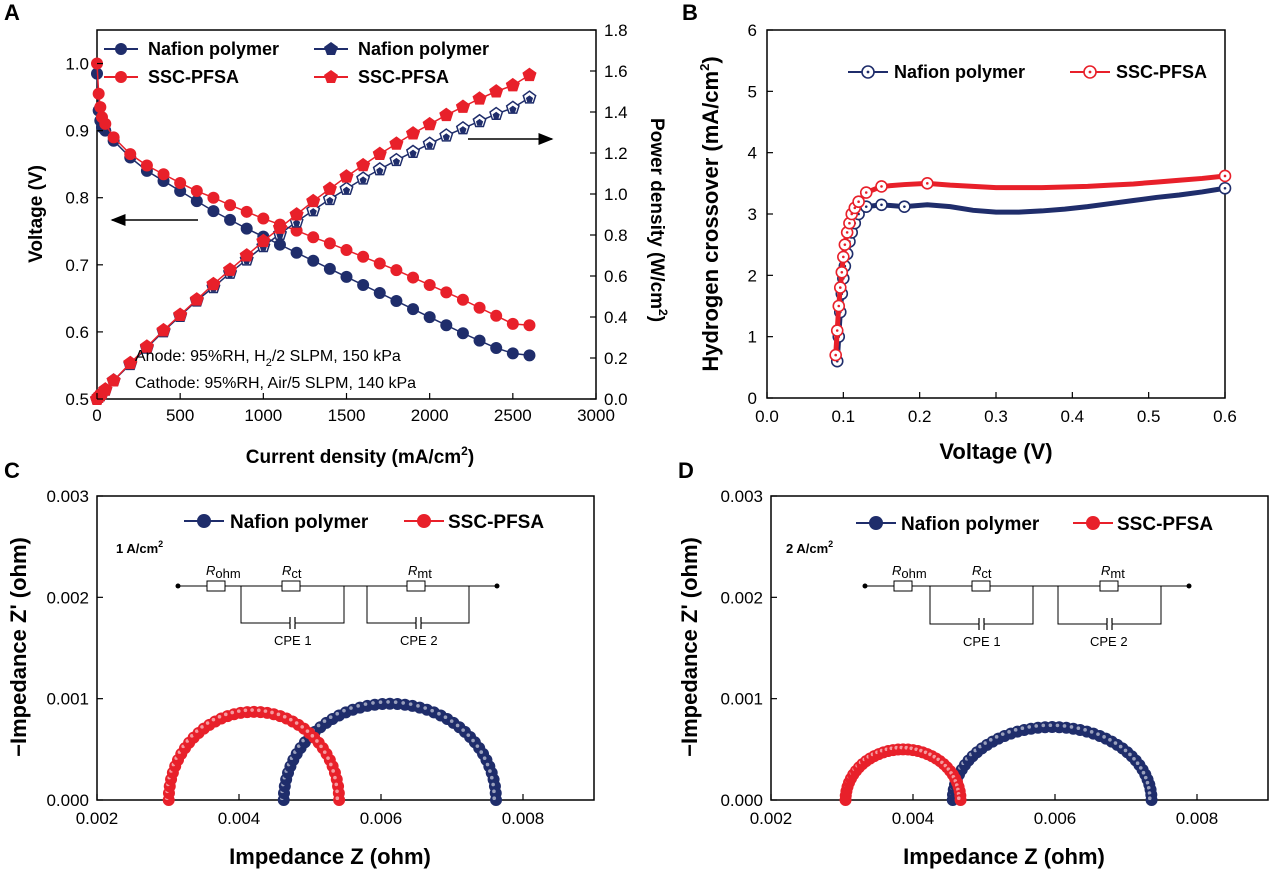 The height and width of the screenshot is (873, 1269). Describe the element at coordinates (293, 640) in the screenshot. I see `label-cpe1: CPE 1` at that location.